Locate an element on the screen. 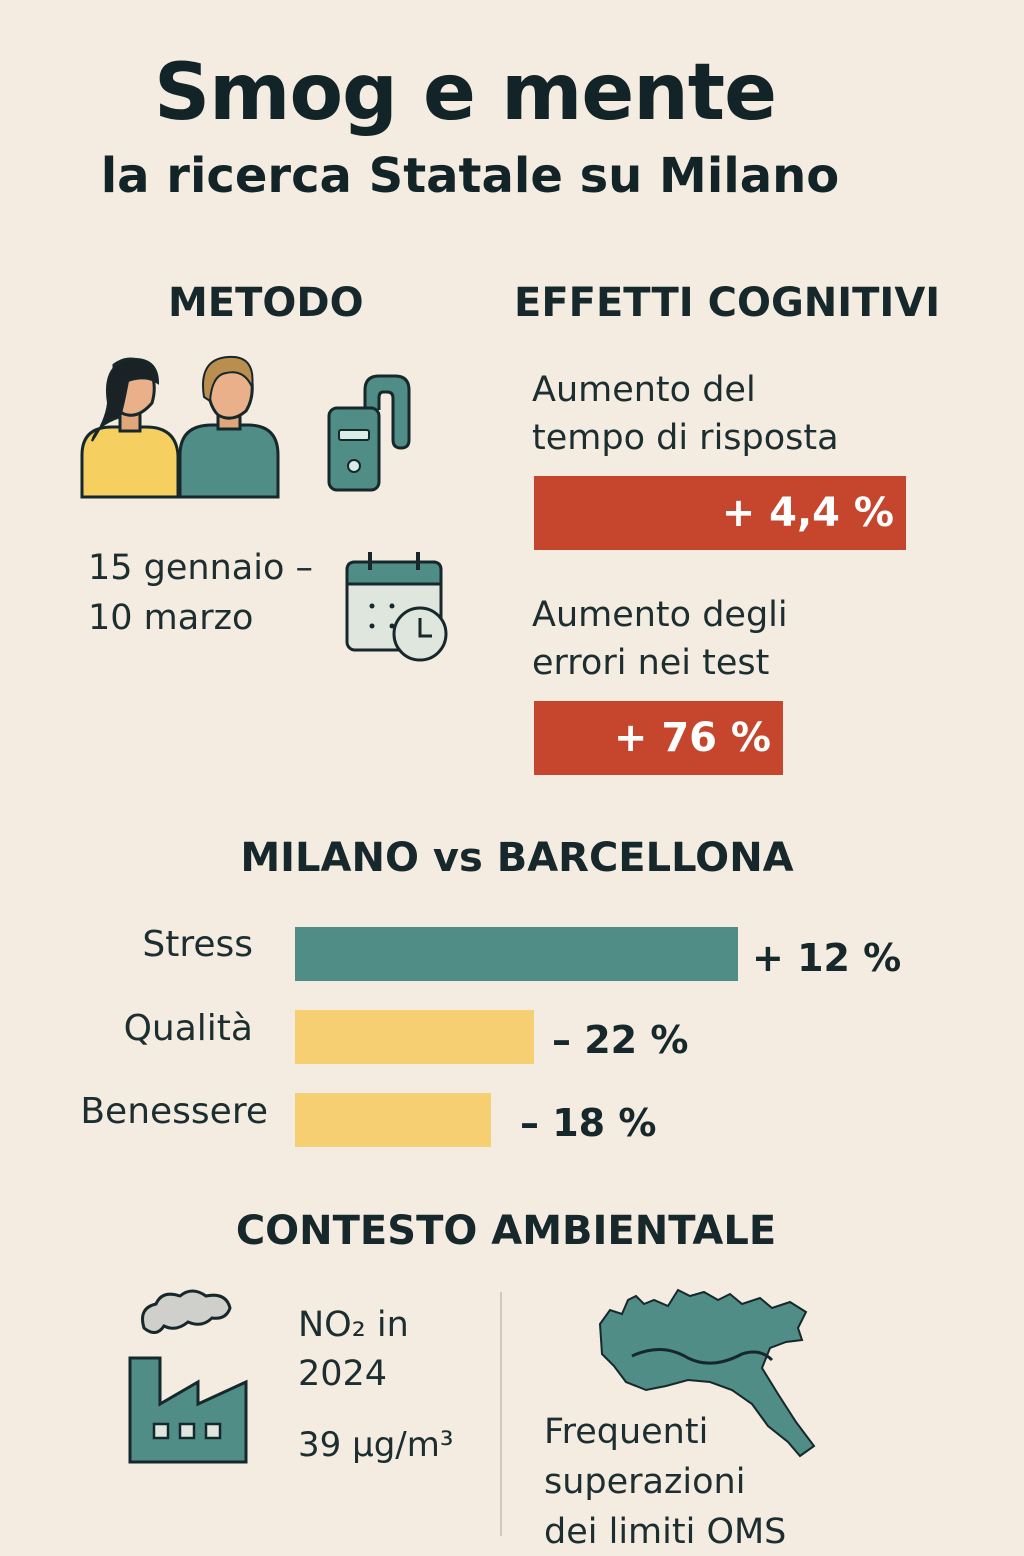  factory-smoke-icon is located at coordinates (188, 1376).